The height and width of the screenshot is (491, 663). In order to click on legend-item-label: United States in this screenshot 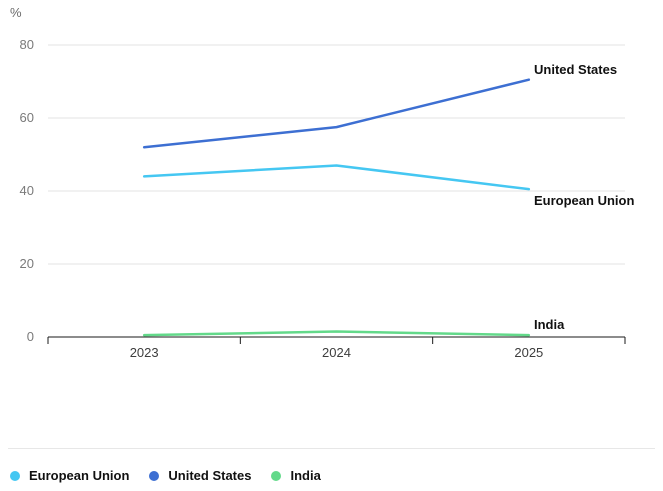, I will do `click(210, 475)`.